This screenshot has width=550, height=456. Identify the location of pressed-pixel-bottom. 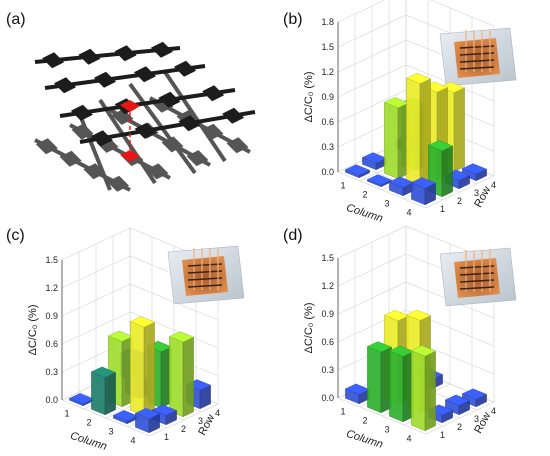
(130, 156).